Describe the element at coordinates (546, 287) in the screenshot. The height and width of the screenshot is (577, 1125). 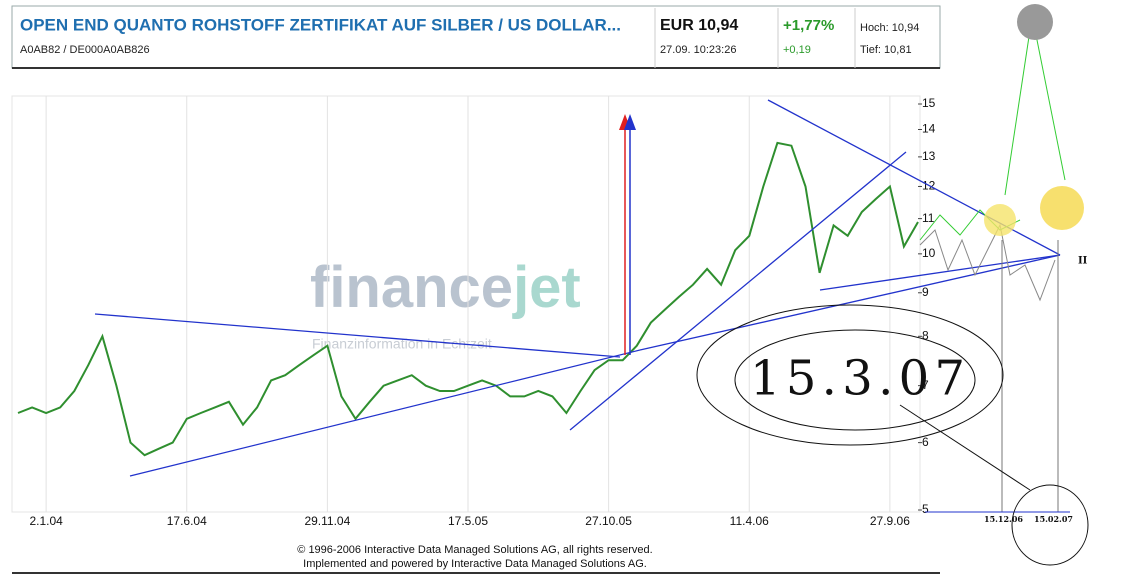
I see `watermark-text: jet` at that location.